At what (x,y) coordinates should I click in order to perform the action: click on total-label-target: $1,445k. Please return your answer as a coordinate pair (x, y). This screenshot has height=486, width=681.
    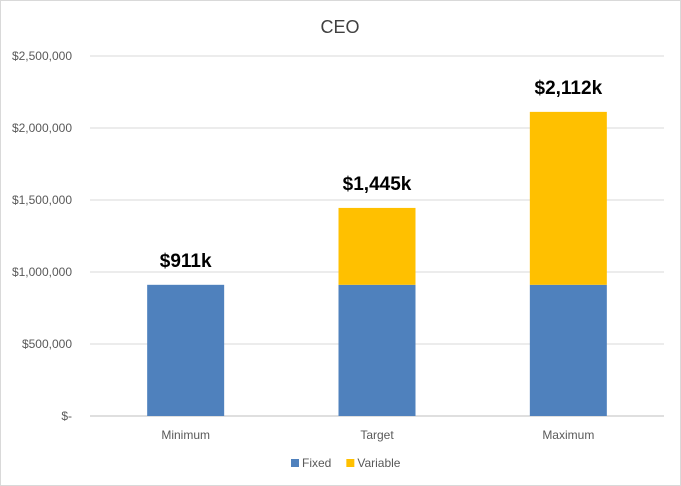
    Looking at the image, I should click on (377, 184).